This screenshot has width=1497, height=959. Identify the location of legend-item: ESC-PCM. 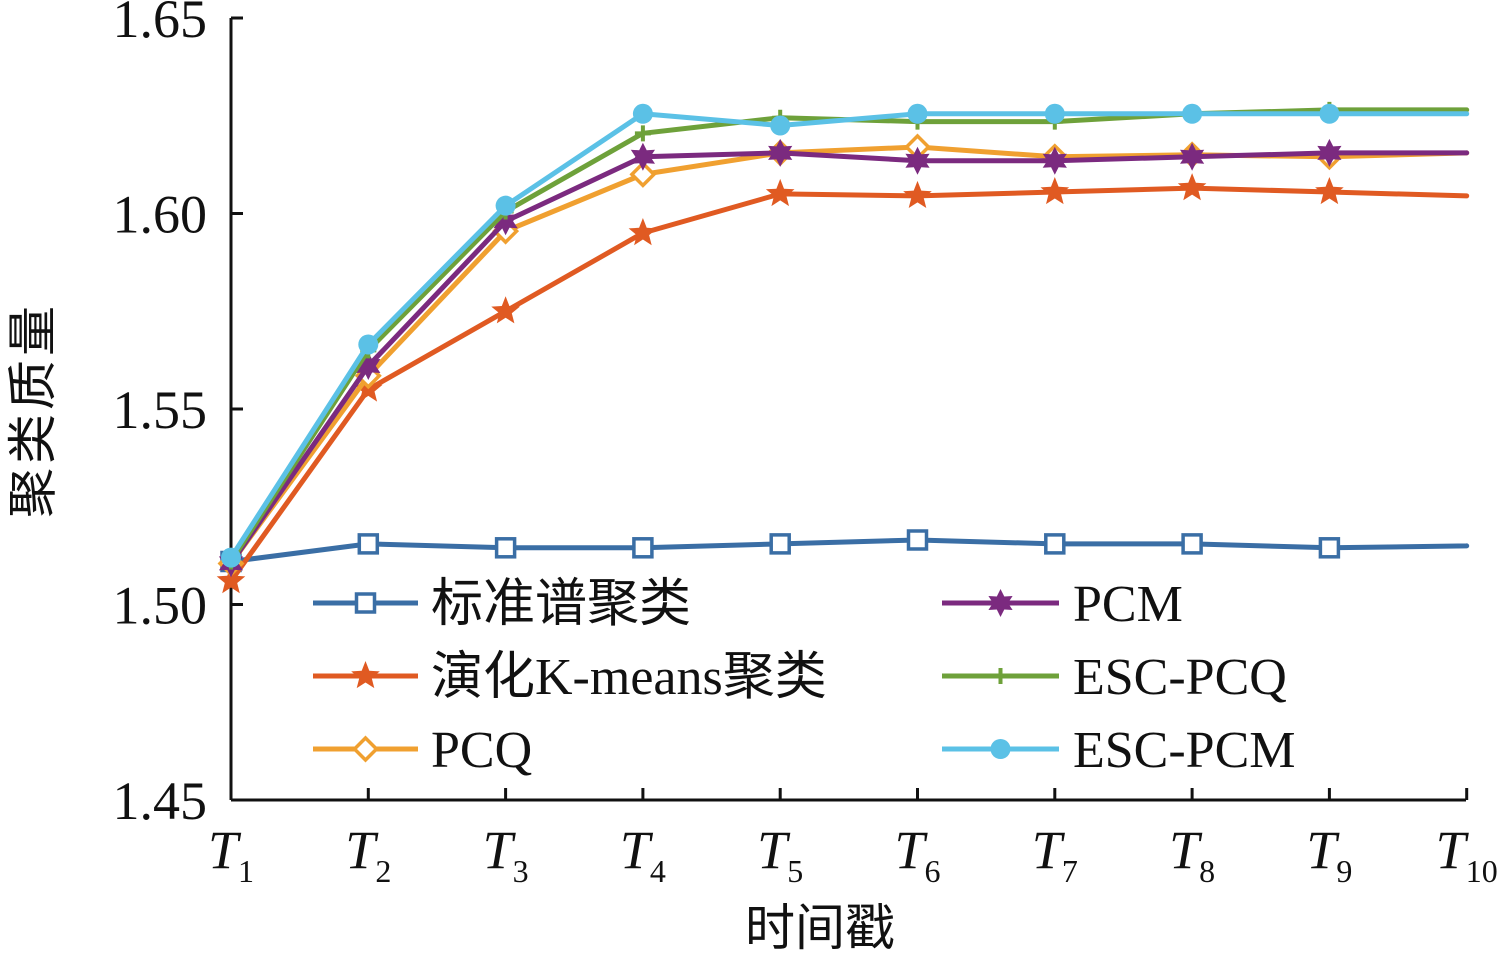
(1119, 750).